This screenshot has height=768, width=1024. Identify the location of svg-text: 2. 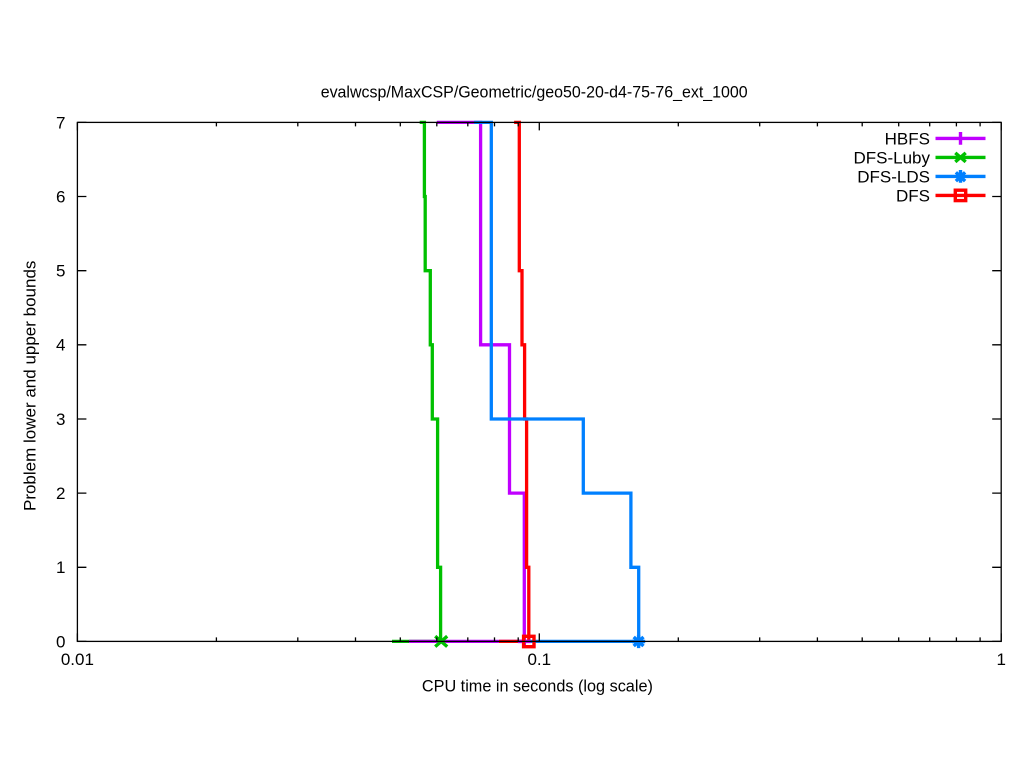
(60, 493).